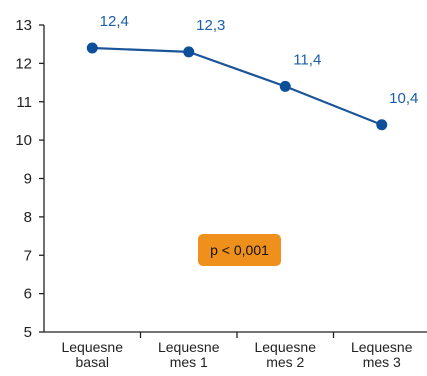 The image size is (427, 376). Describe the element at coordinates (307, 59) in the screenshot. I see `data-label: 11,4` at that location.